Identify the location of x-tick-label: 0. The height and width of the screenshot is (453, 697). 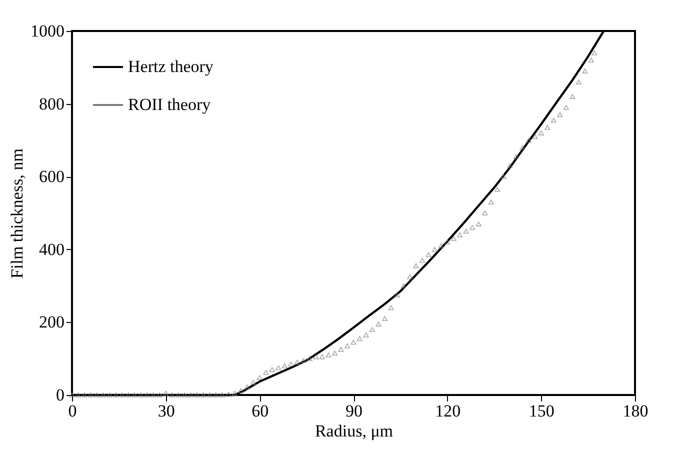
(72, 411).